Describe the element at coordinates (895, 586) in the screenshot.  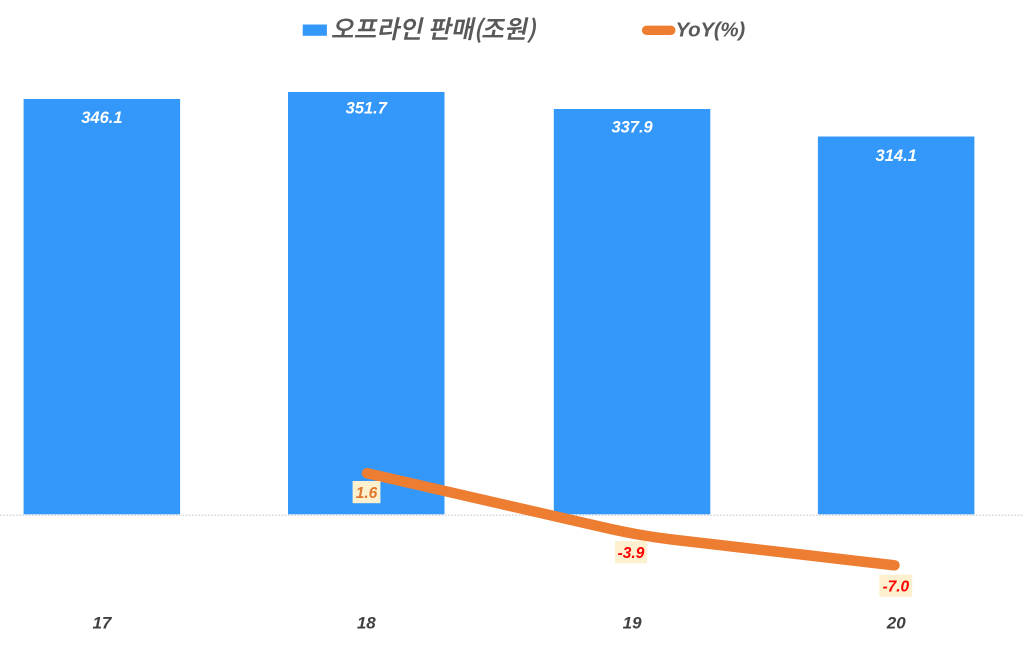
I see `svg-text: -7.0` at that location.